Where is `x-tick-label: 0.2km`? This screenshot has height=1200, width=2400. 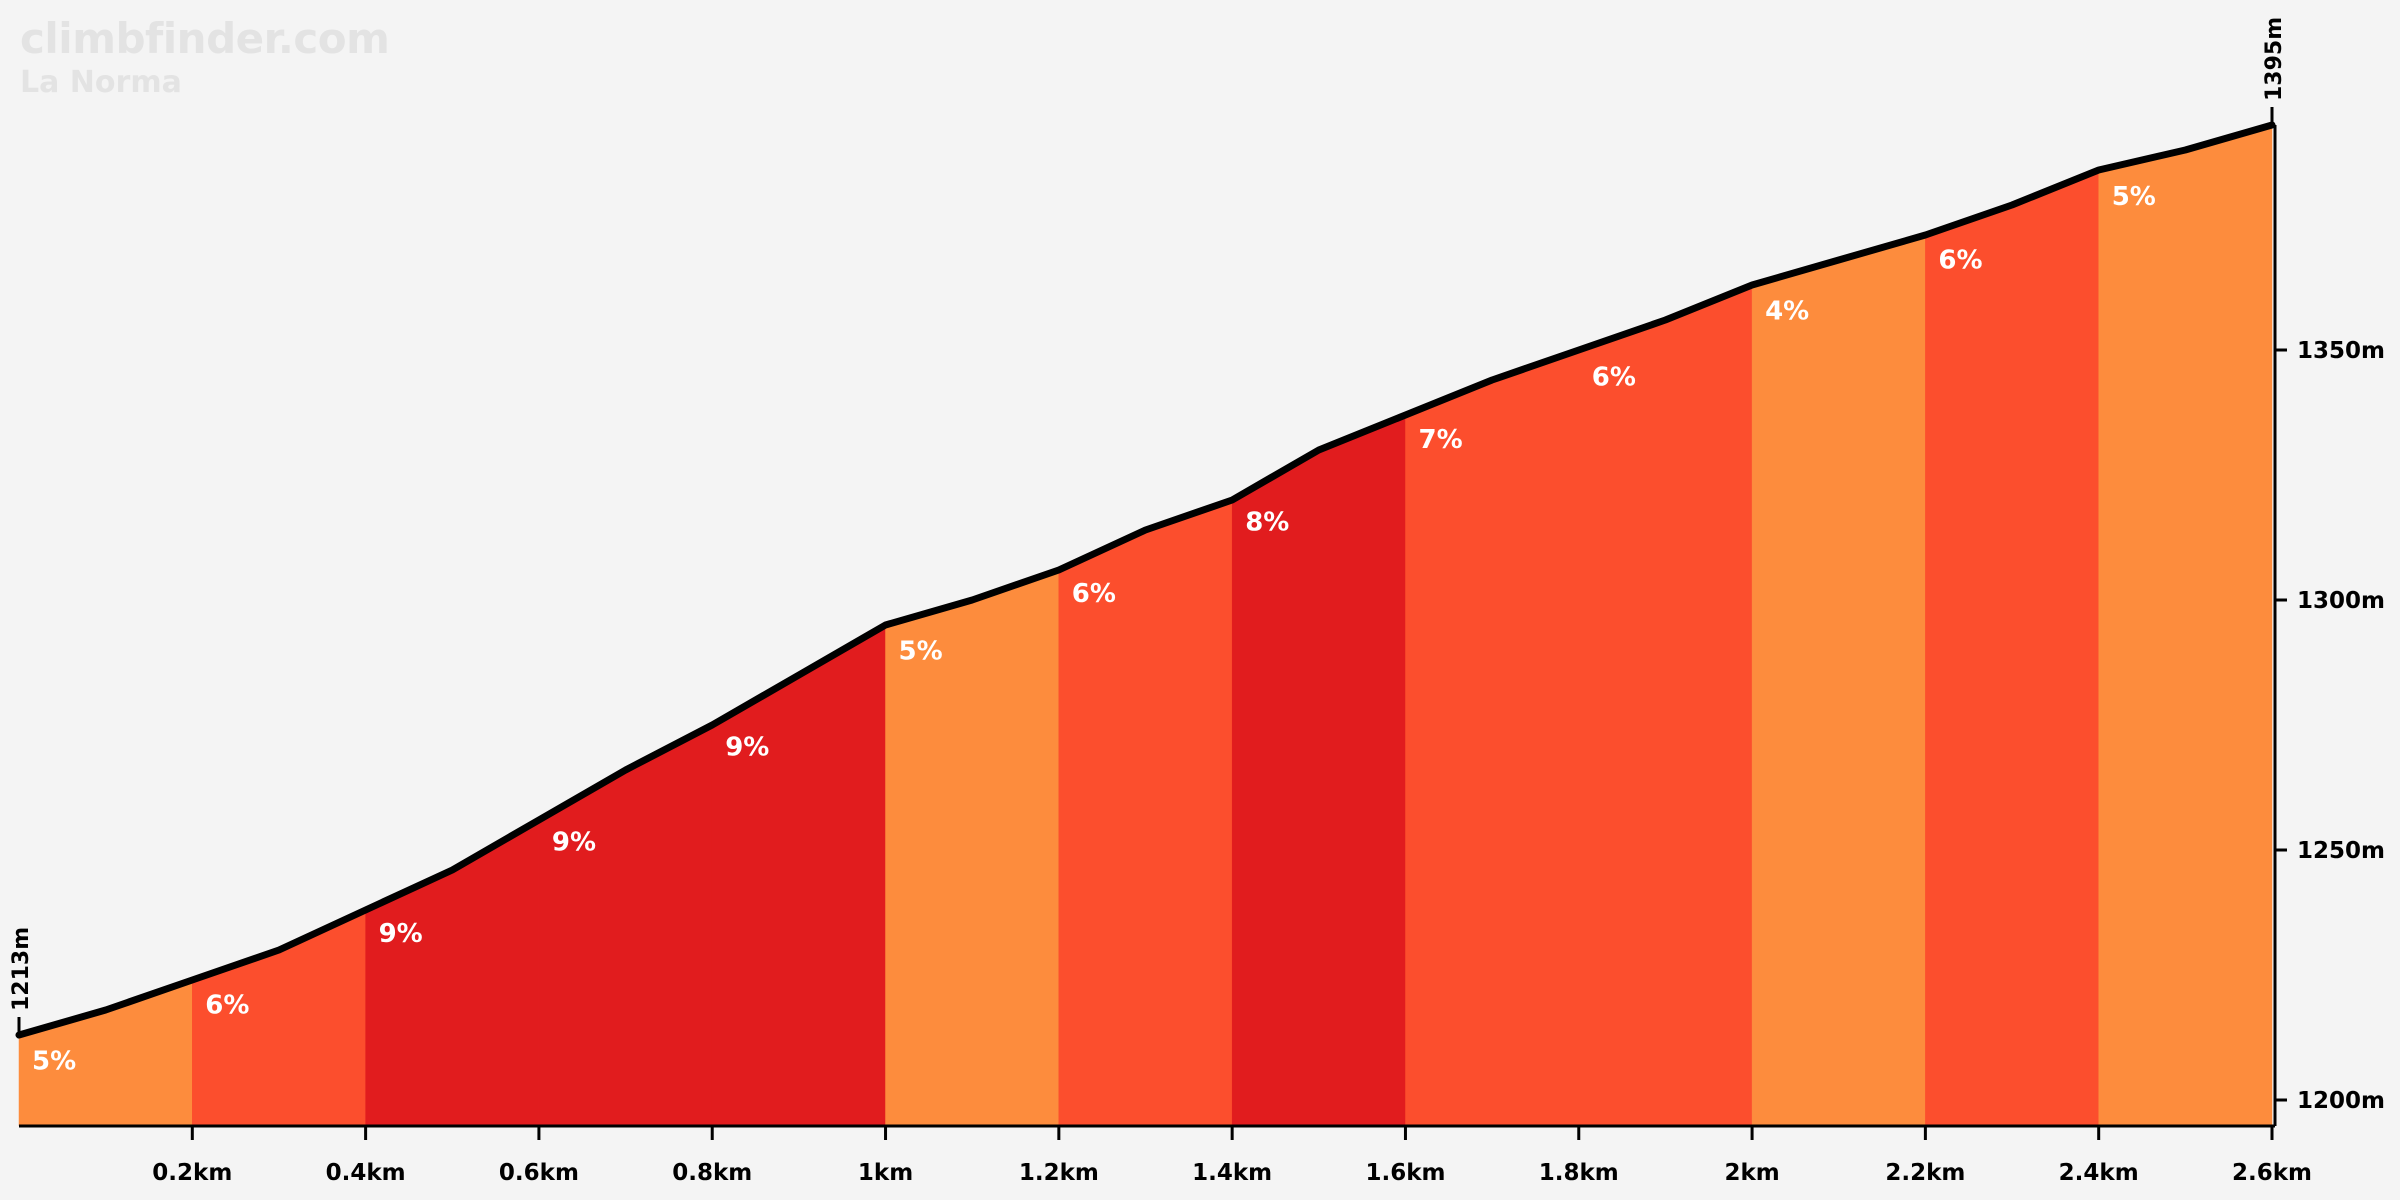
x-tick-label: 0.2km is located at coordinates (192, 1173).